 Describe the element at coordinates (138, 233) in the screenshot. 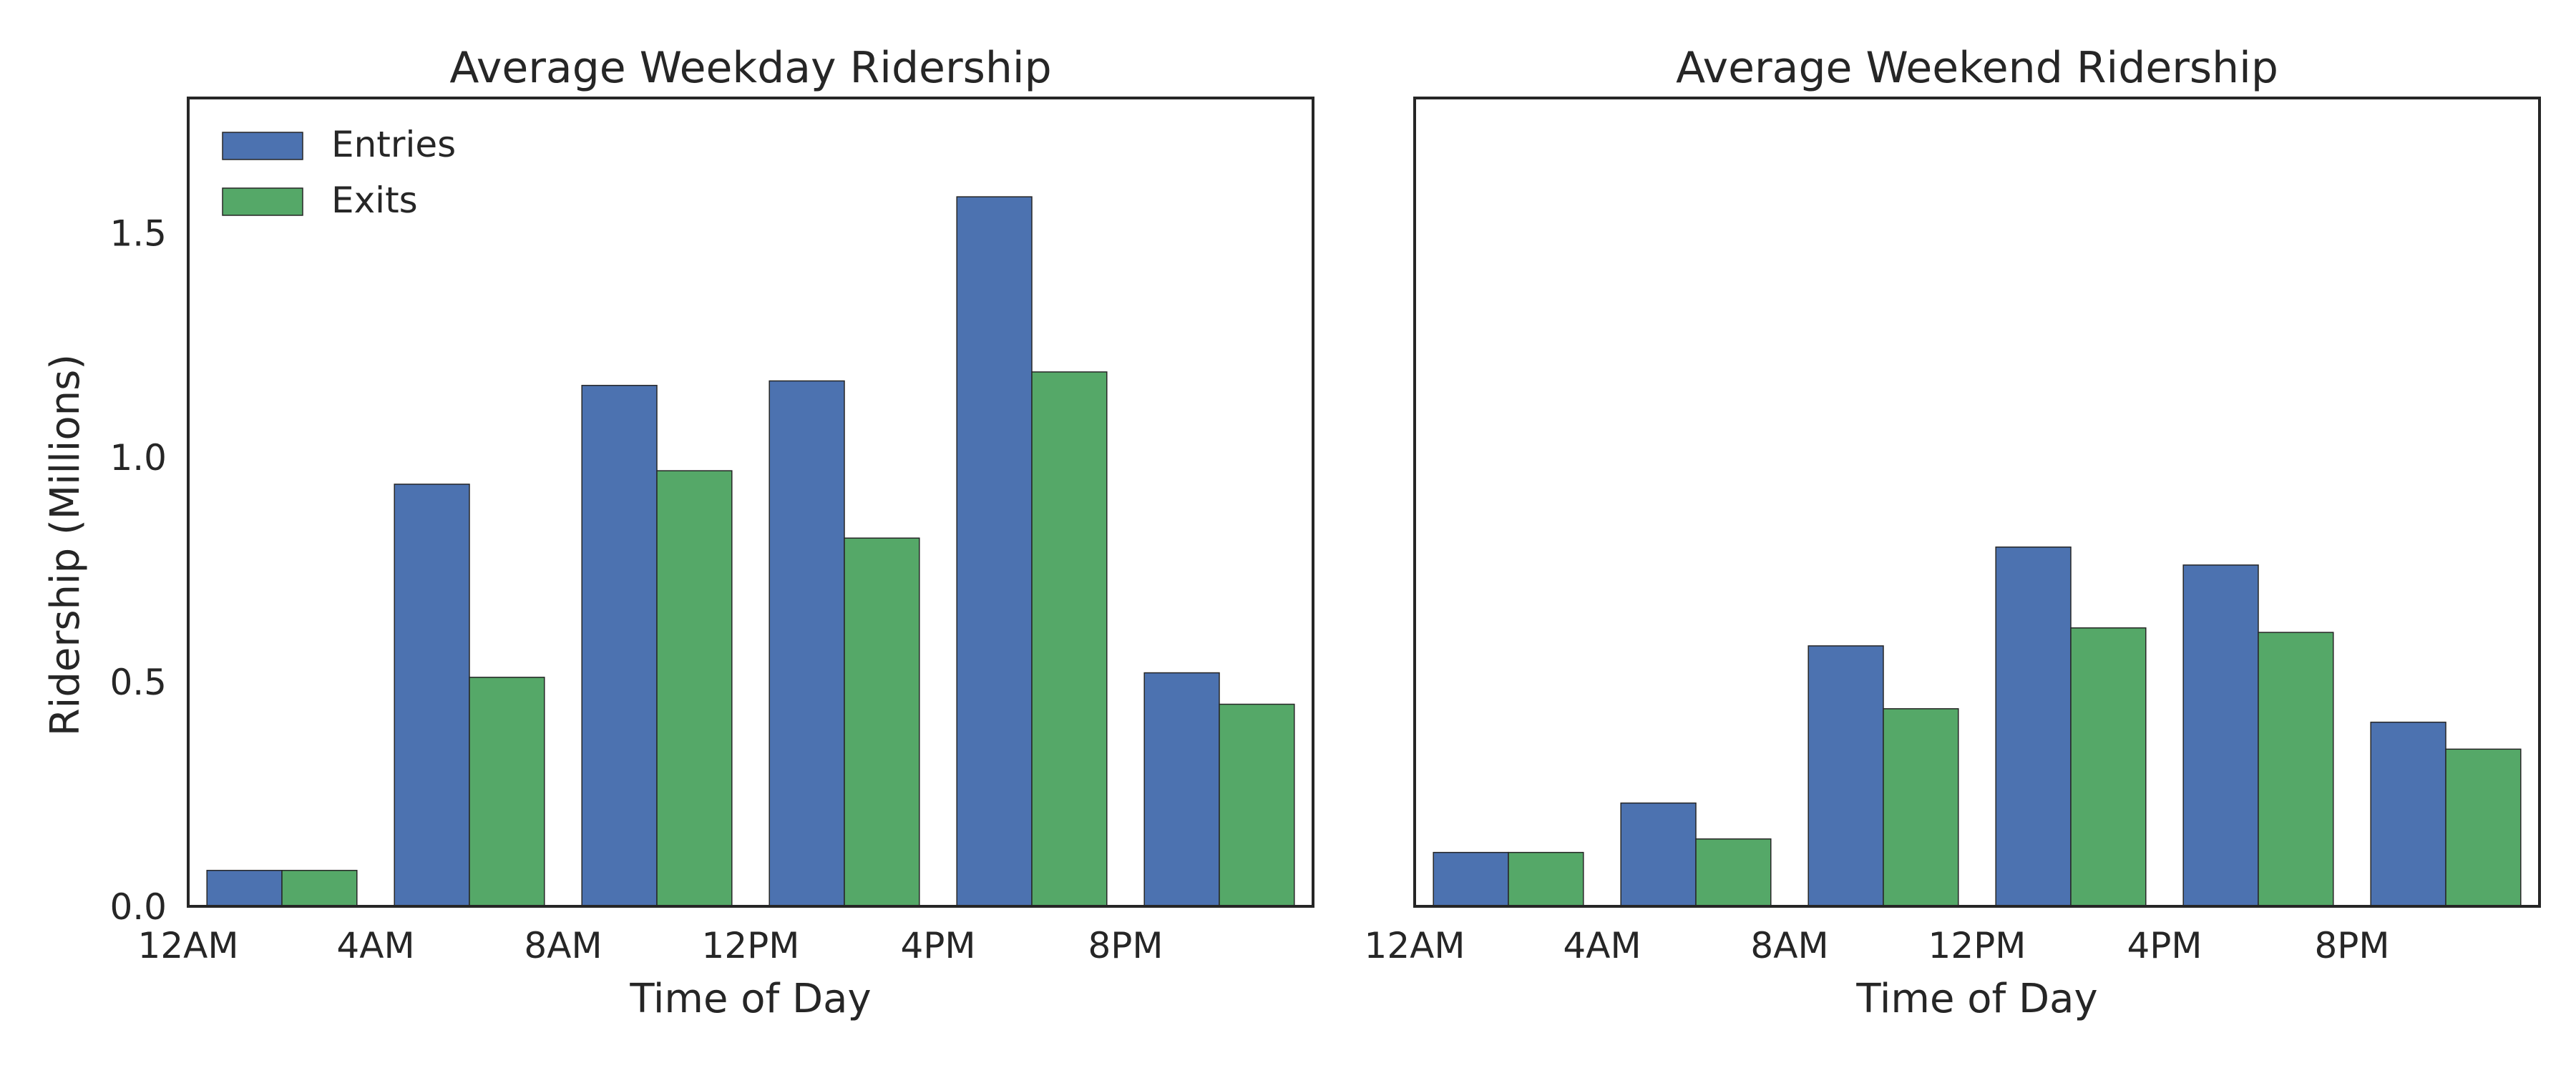

I see `y-tick-label: 1.5` at that location.